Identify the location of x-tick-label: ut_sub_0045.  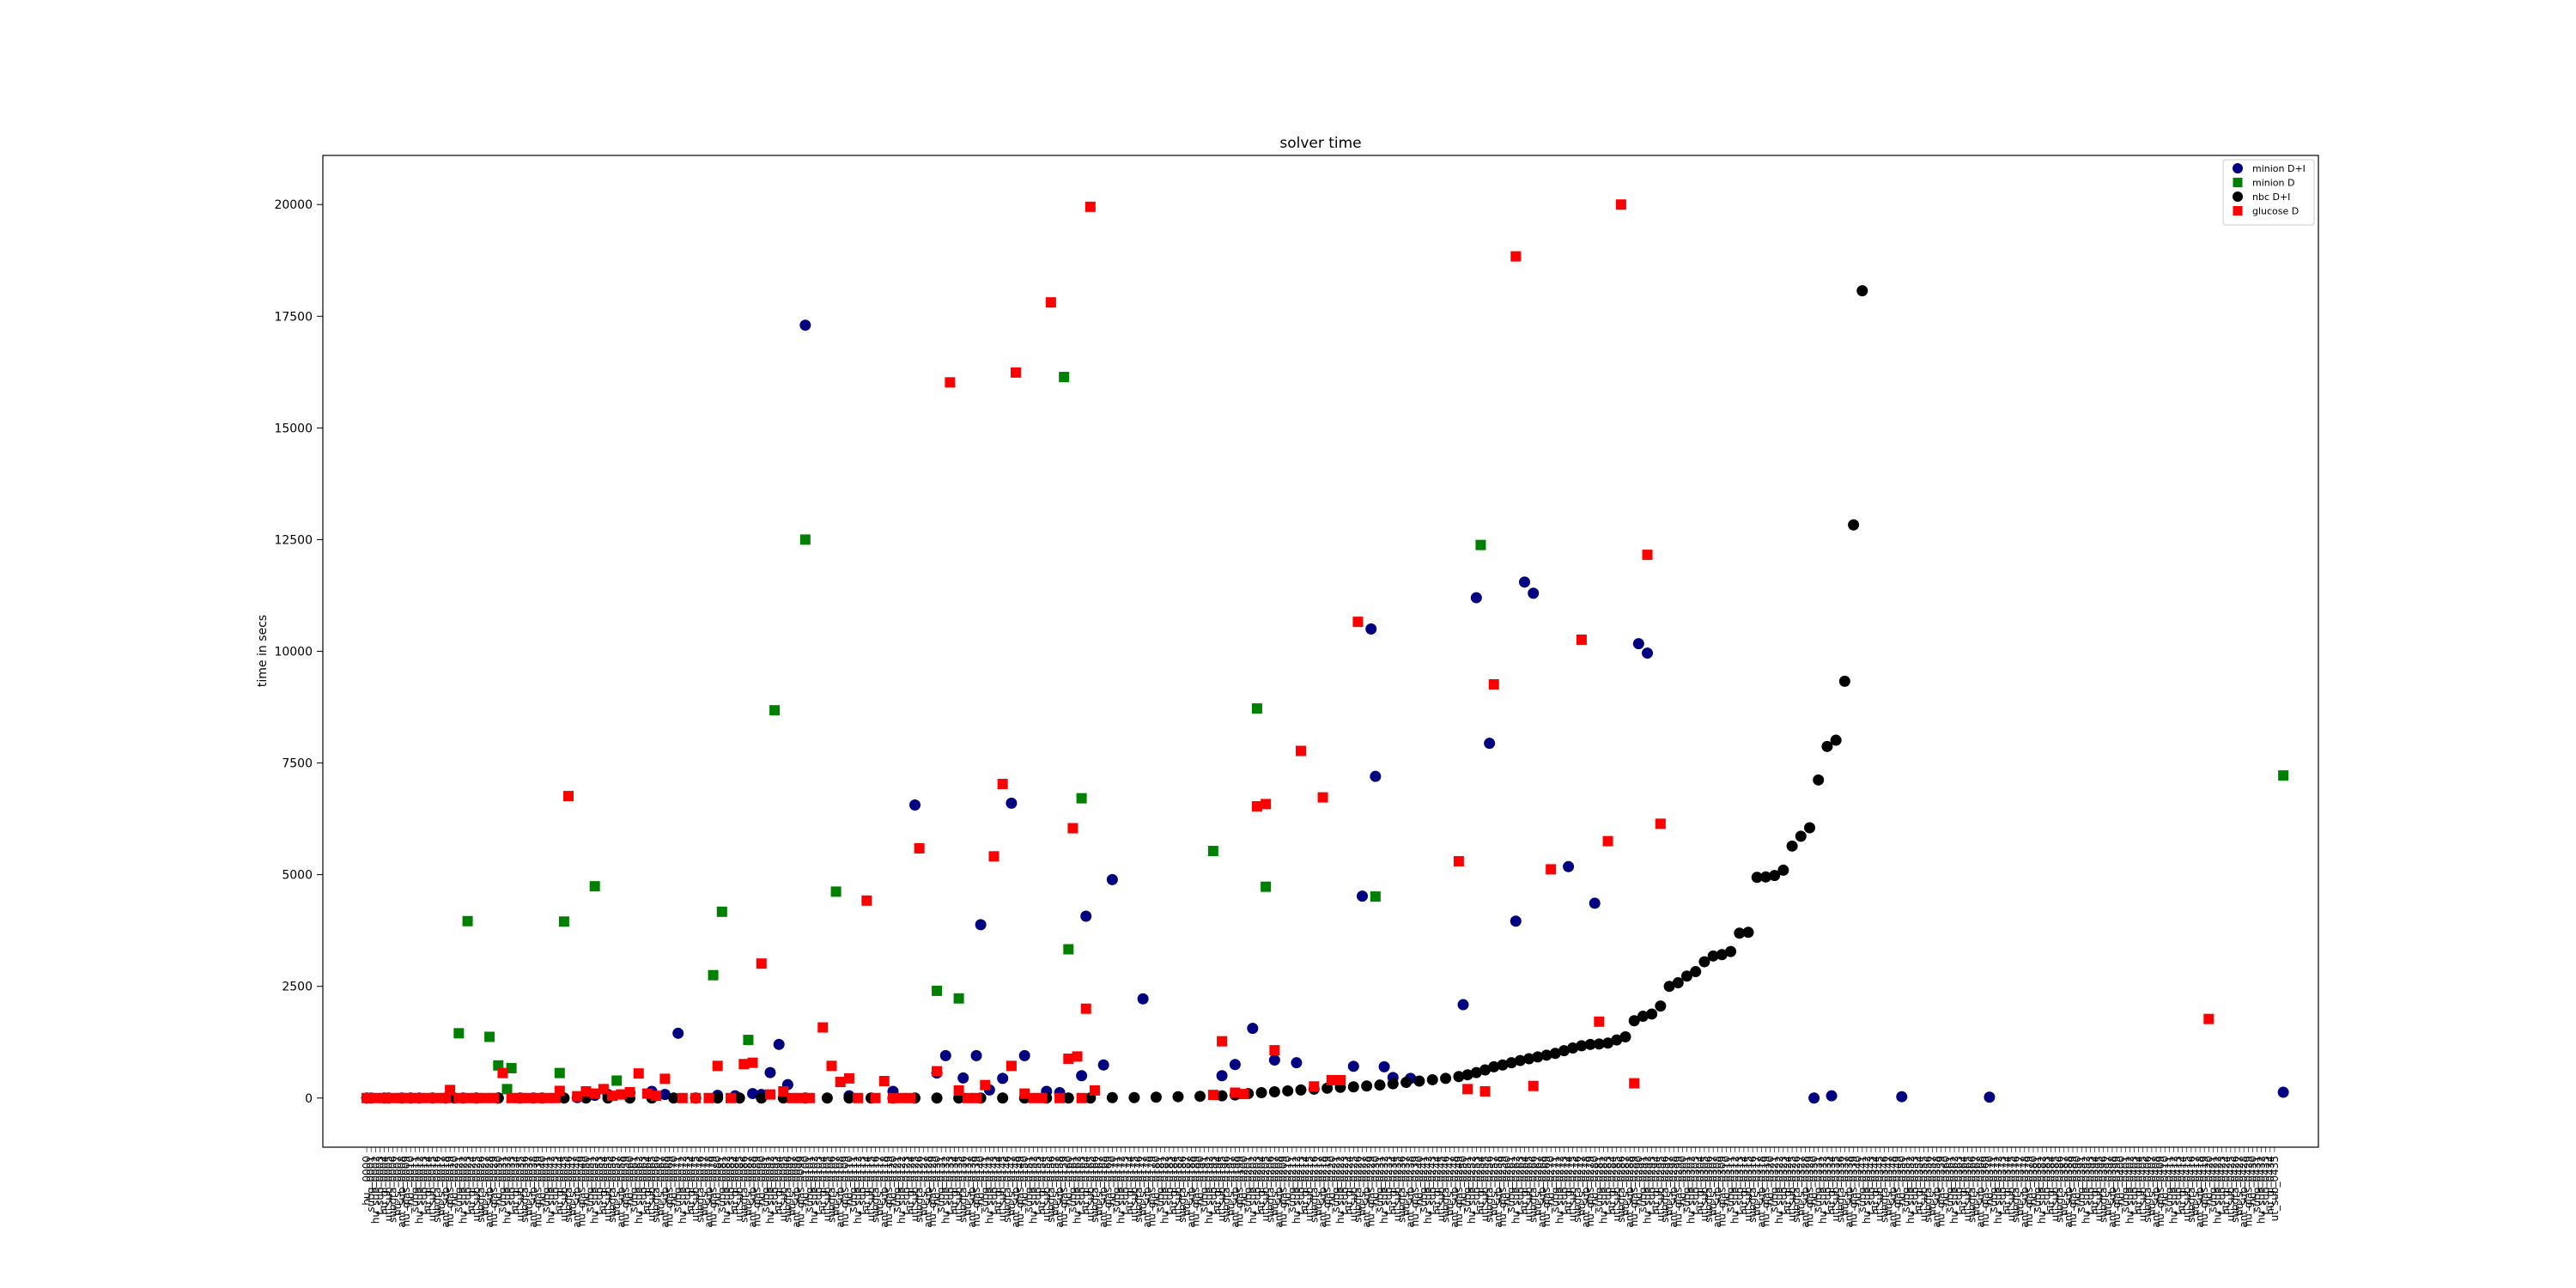
(564, 1188).